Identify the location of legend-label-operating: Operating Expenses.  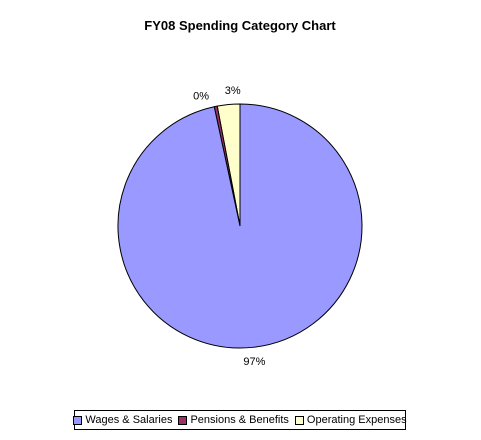
(356, 420).